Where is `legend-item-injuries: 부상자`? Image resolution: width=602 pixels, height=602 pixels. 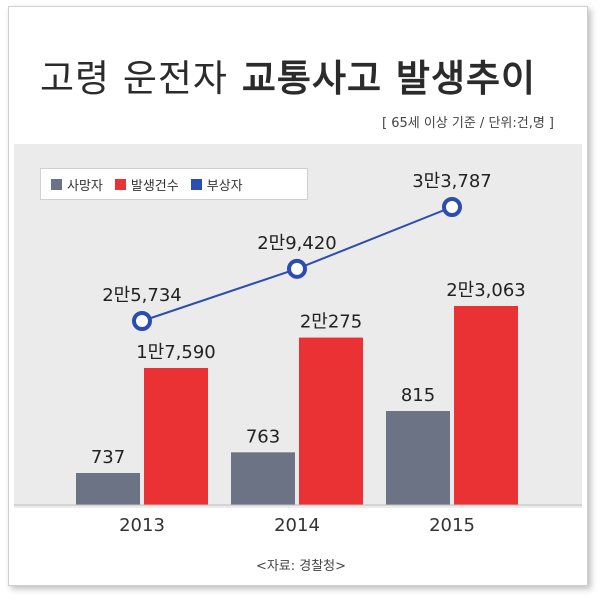 legend-item-injuries: 부상자 is located at coordinates (216, 184).